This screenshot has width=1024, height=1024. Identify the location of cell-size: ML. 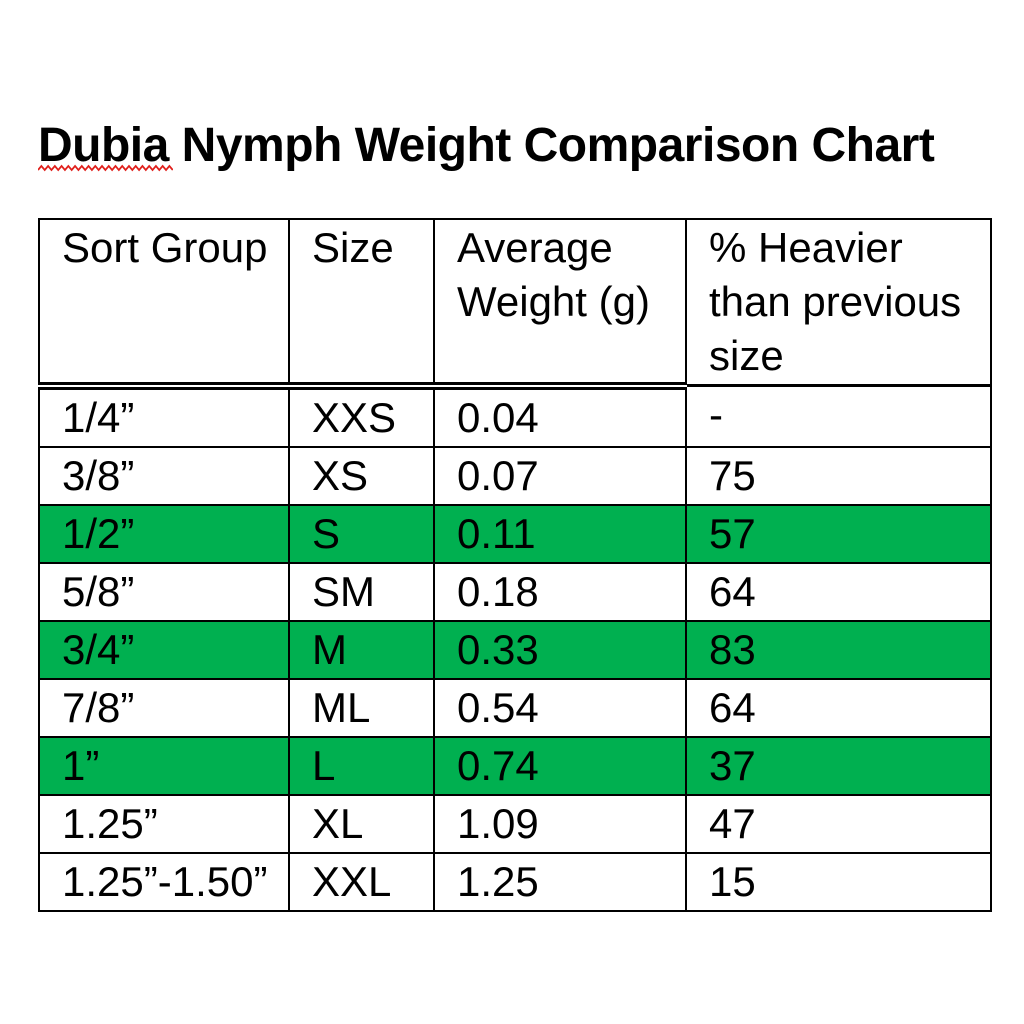
(361, 707).